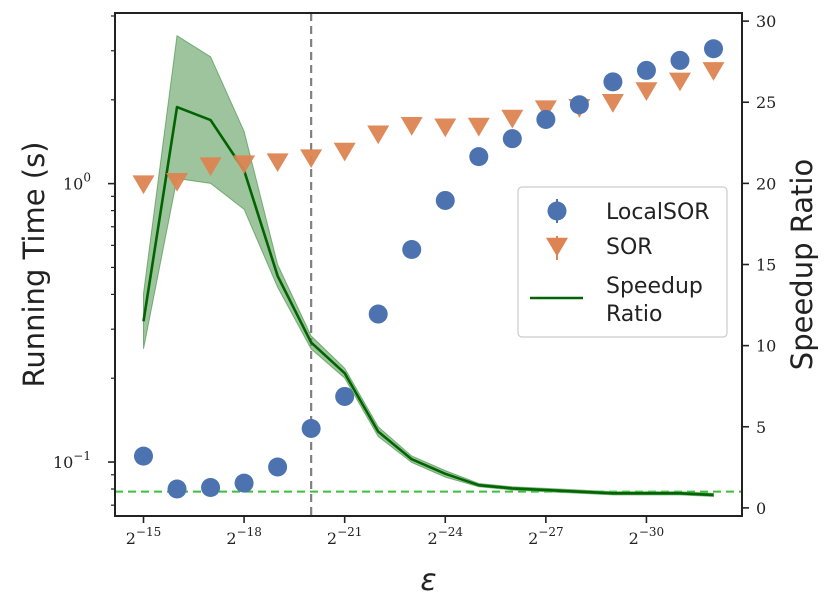  I want to click on y-right-tick-label: 15, so click(766, 265).